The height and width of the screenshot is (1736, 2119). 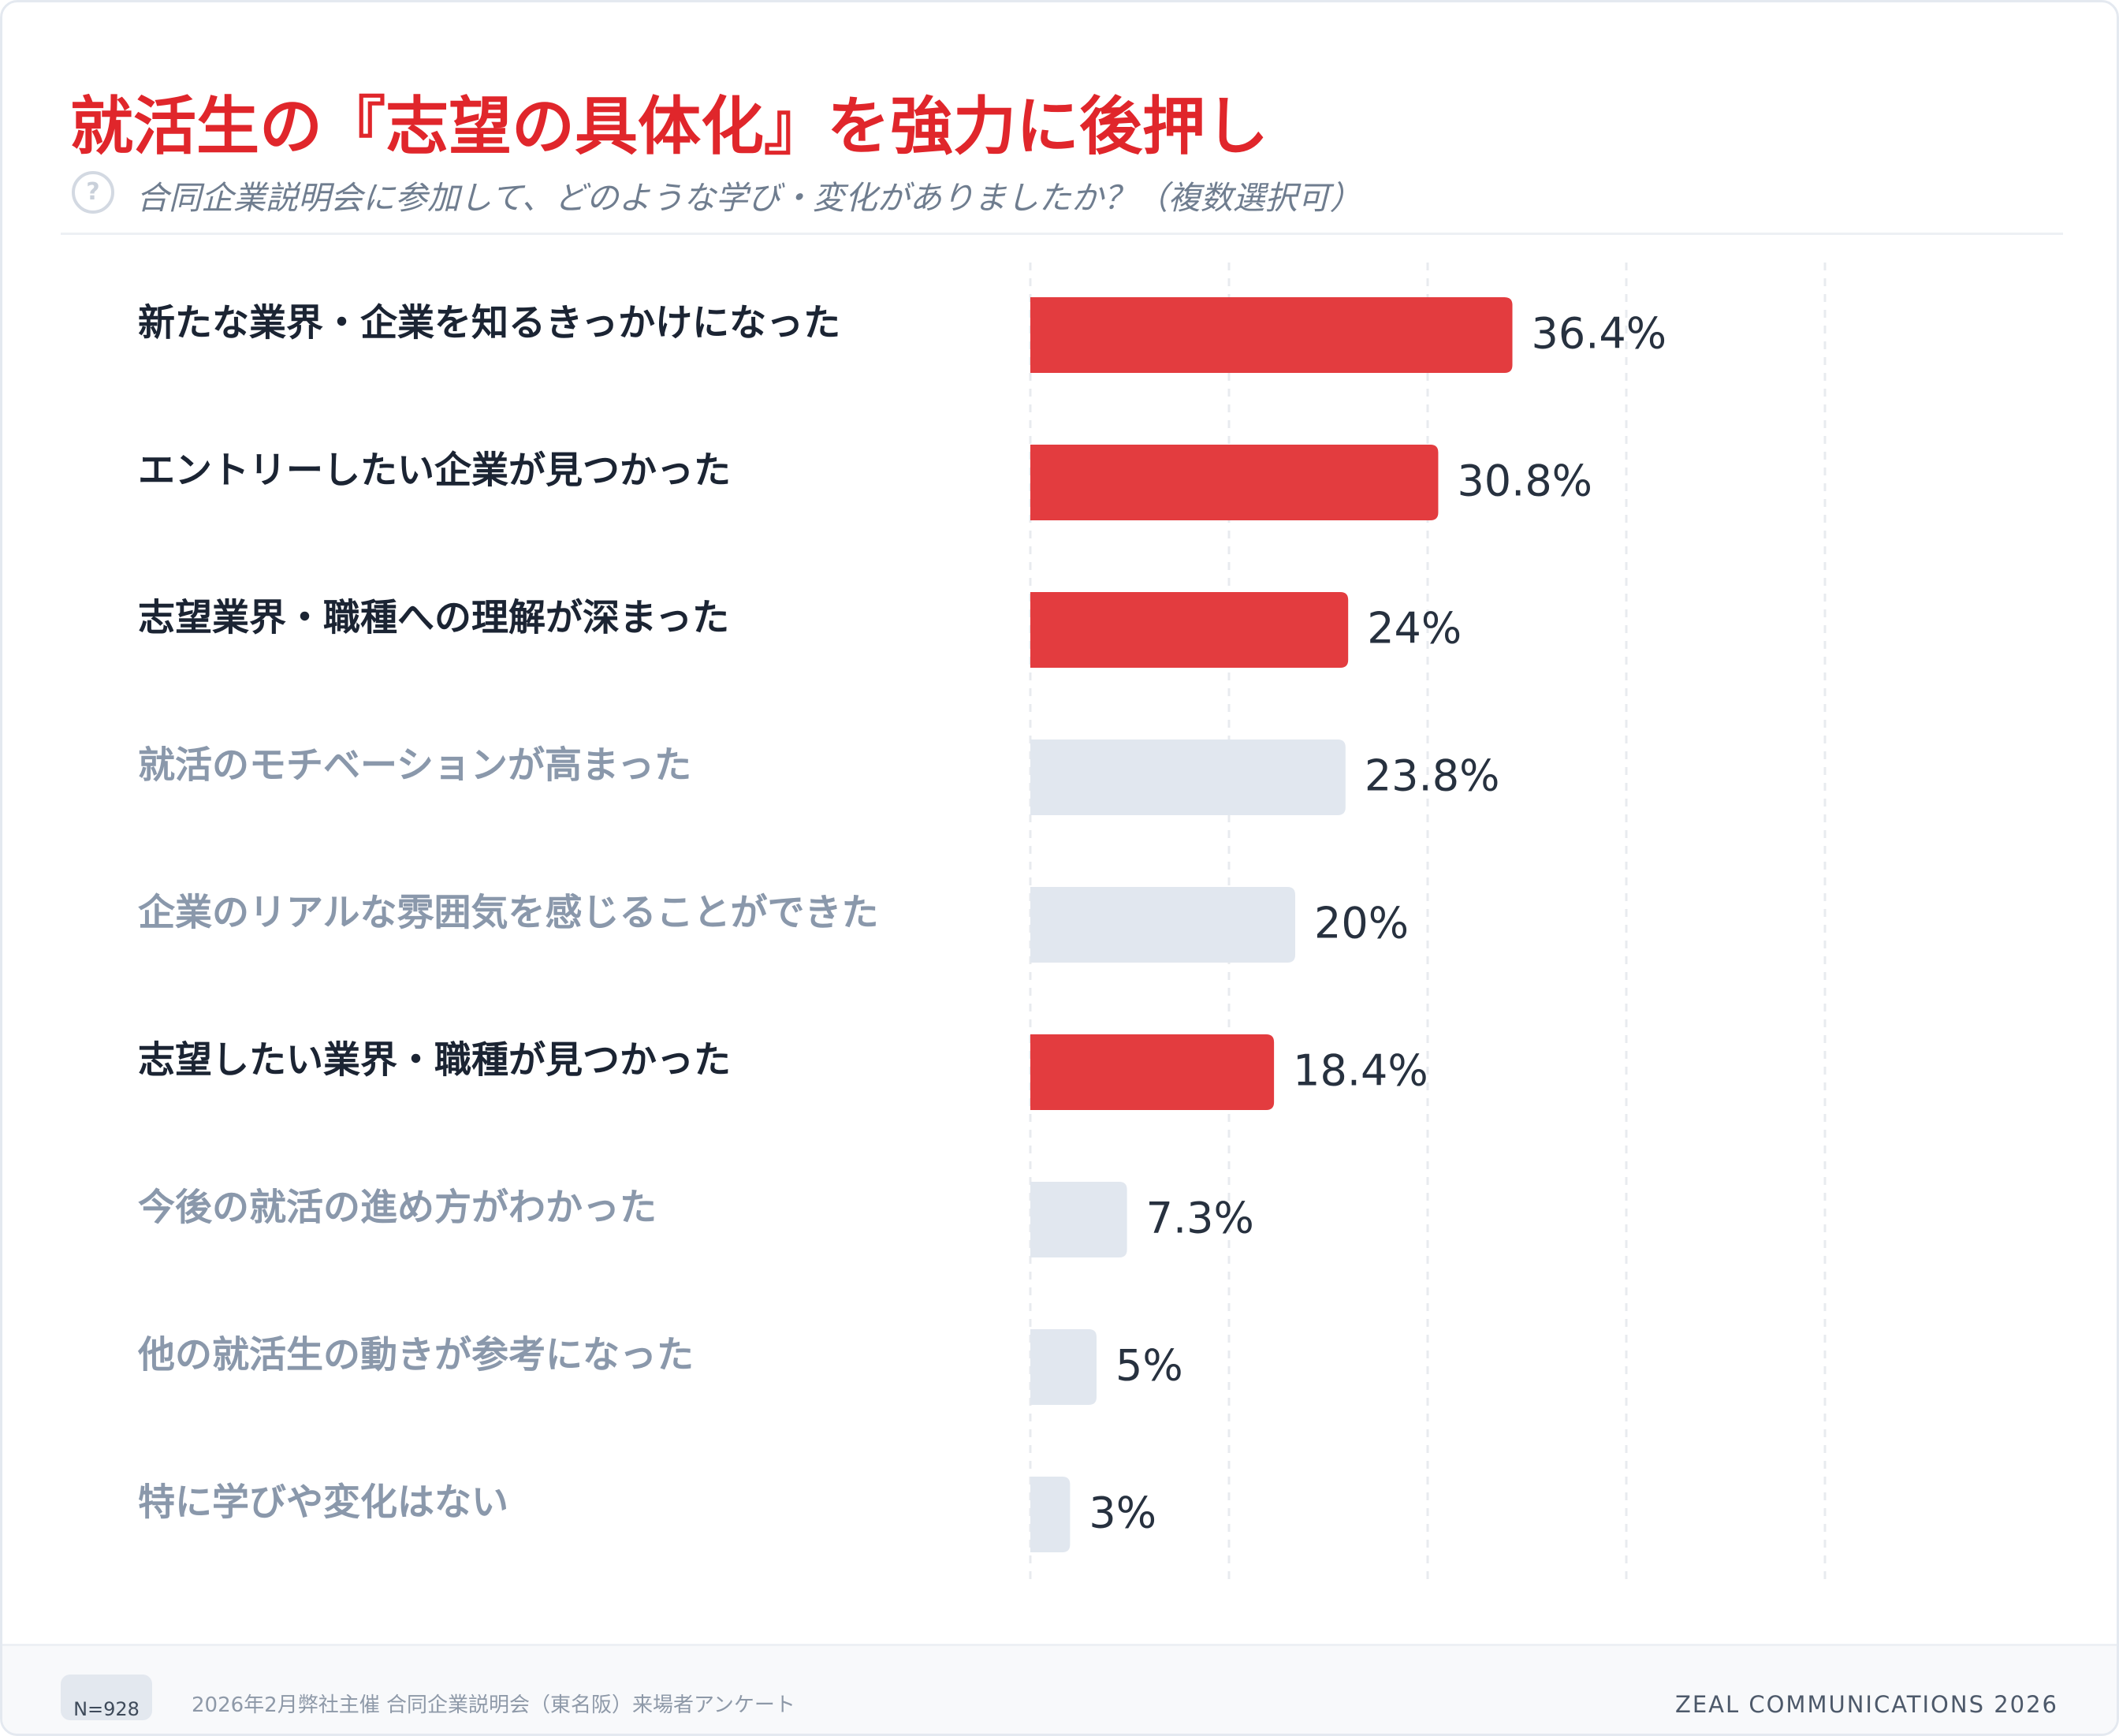 What do you see at coordinates (1122, 1513) in the screenshot?
I see `value-label: 3%` at bounding box center [1122, 1513].